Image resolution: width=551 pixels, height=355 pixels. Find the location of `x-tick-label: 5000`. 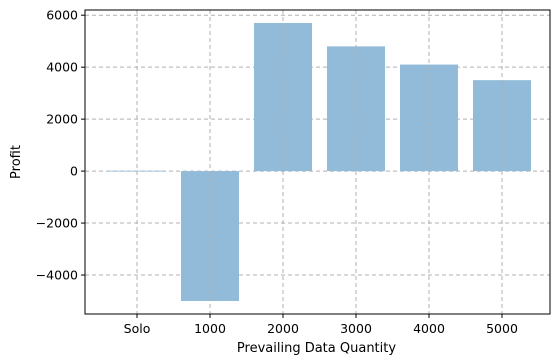

x-tick-label: 5000 is located at coordinates (502, 328).